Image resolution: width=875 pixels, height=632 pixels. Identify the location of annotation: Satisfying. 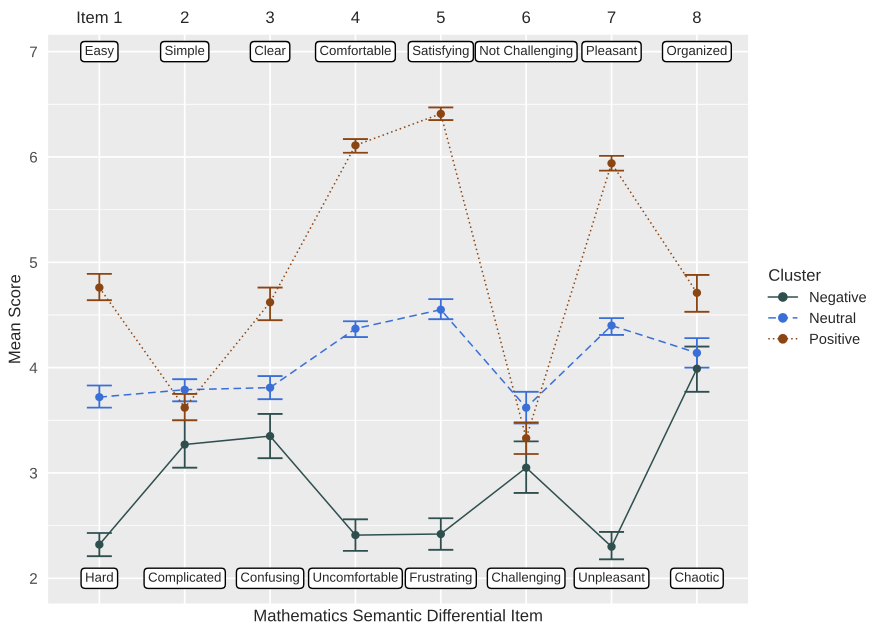
(440, 51).